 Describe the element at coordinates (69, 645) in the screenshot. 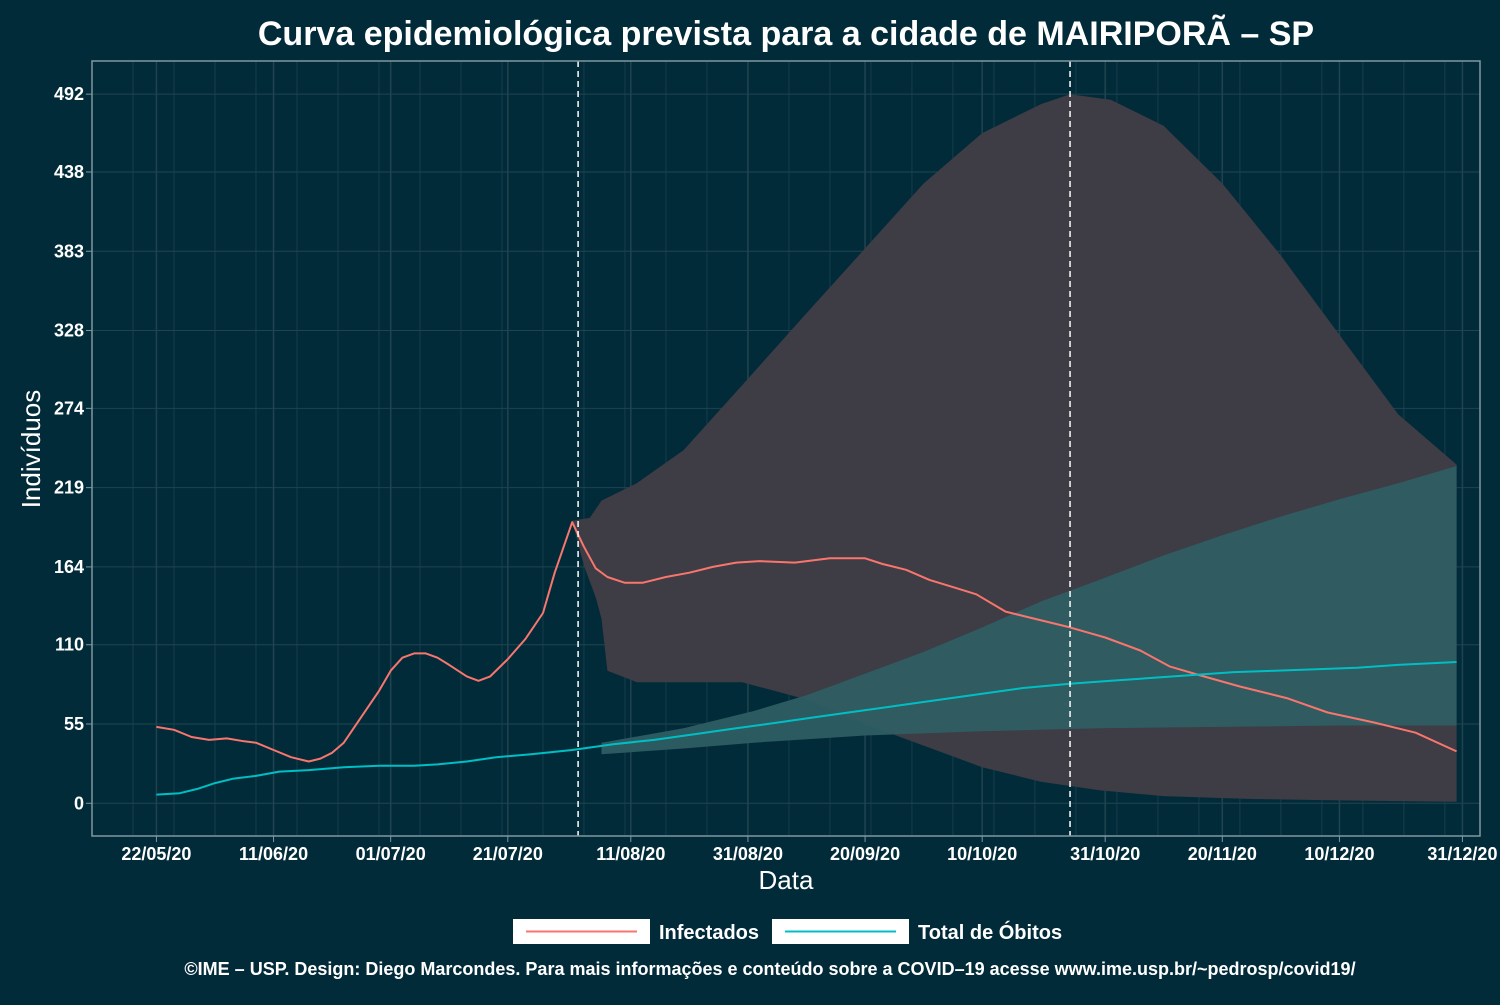

I see `y-tick-label: 110` at that location.